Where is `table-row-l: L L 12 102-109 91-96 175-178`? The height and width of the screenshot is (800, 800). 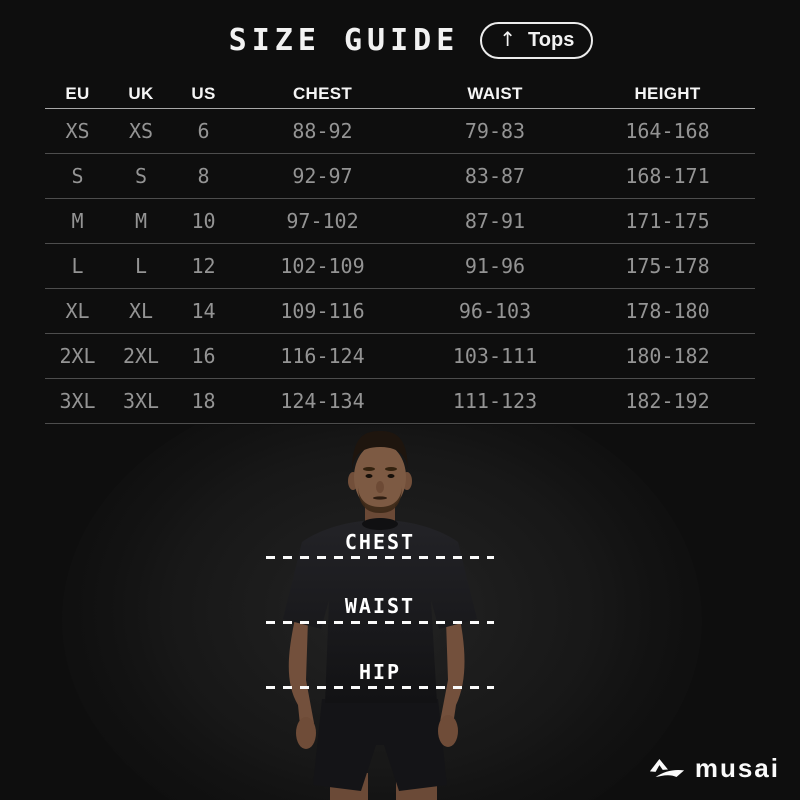
table-row-l: L L 12 102-109 91-96 175-178 is located at coordinates (400, 266).